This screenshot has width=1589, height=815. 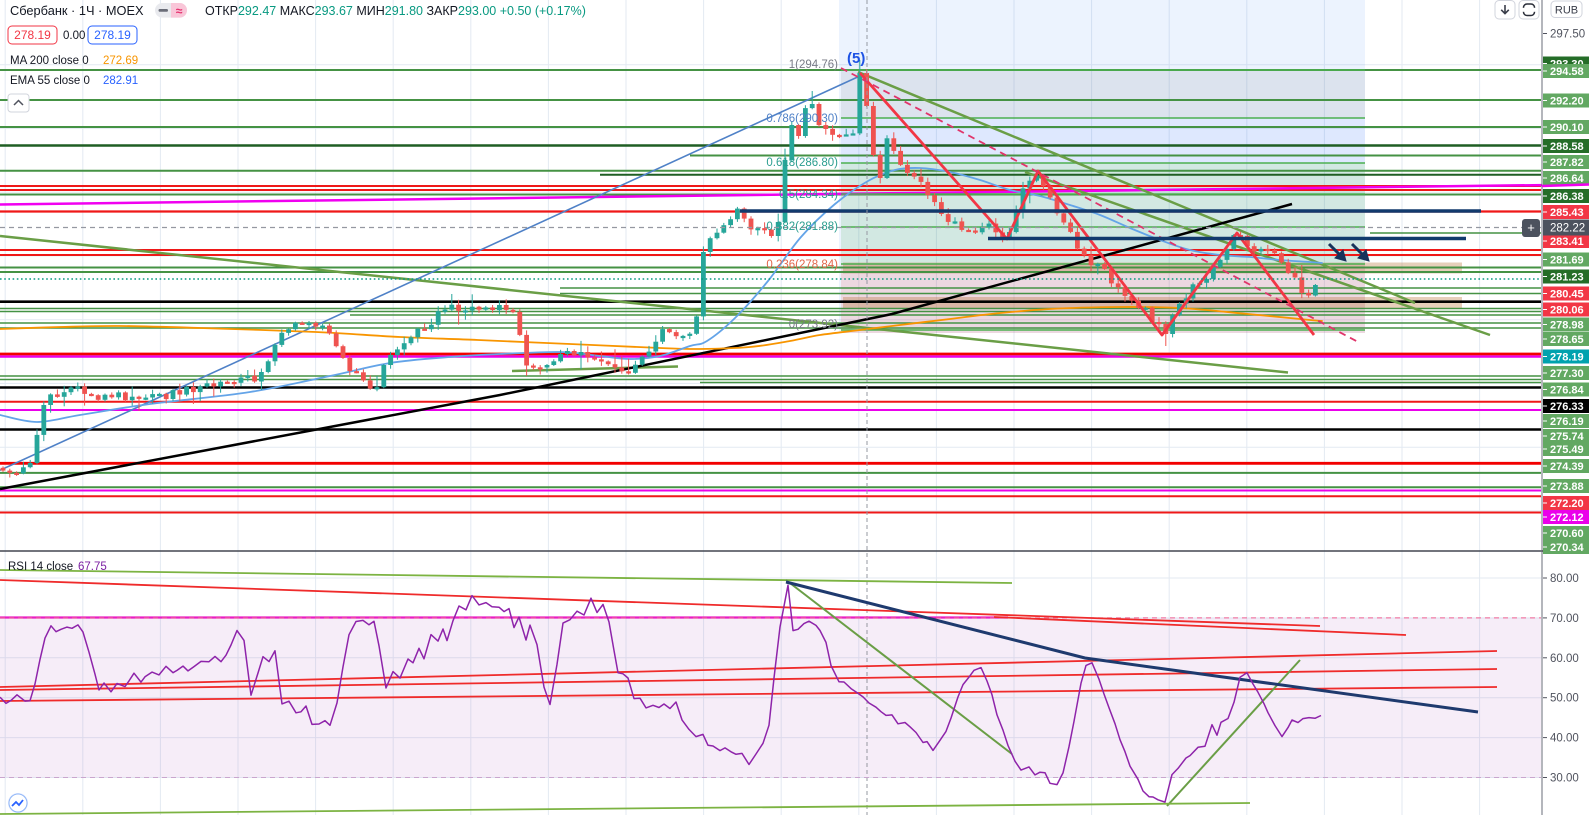 What do you see at coordinates (1564, 619) in the screenshot?
I see `svg-text: 70.00` at bounding box center [1564, 619].